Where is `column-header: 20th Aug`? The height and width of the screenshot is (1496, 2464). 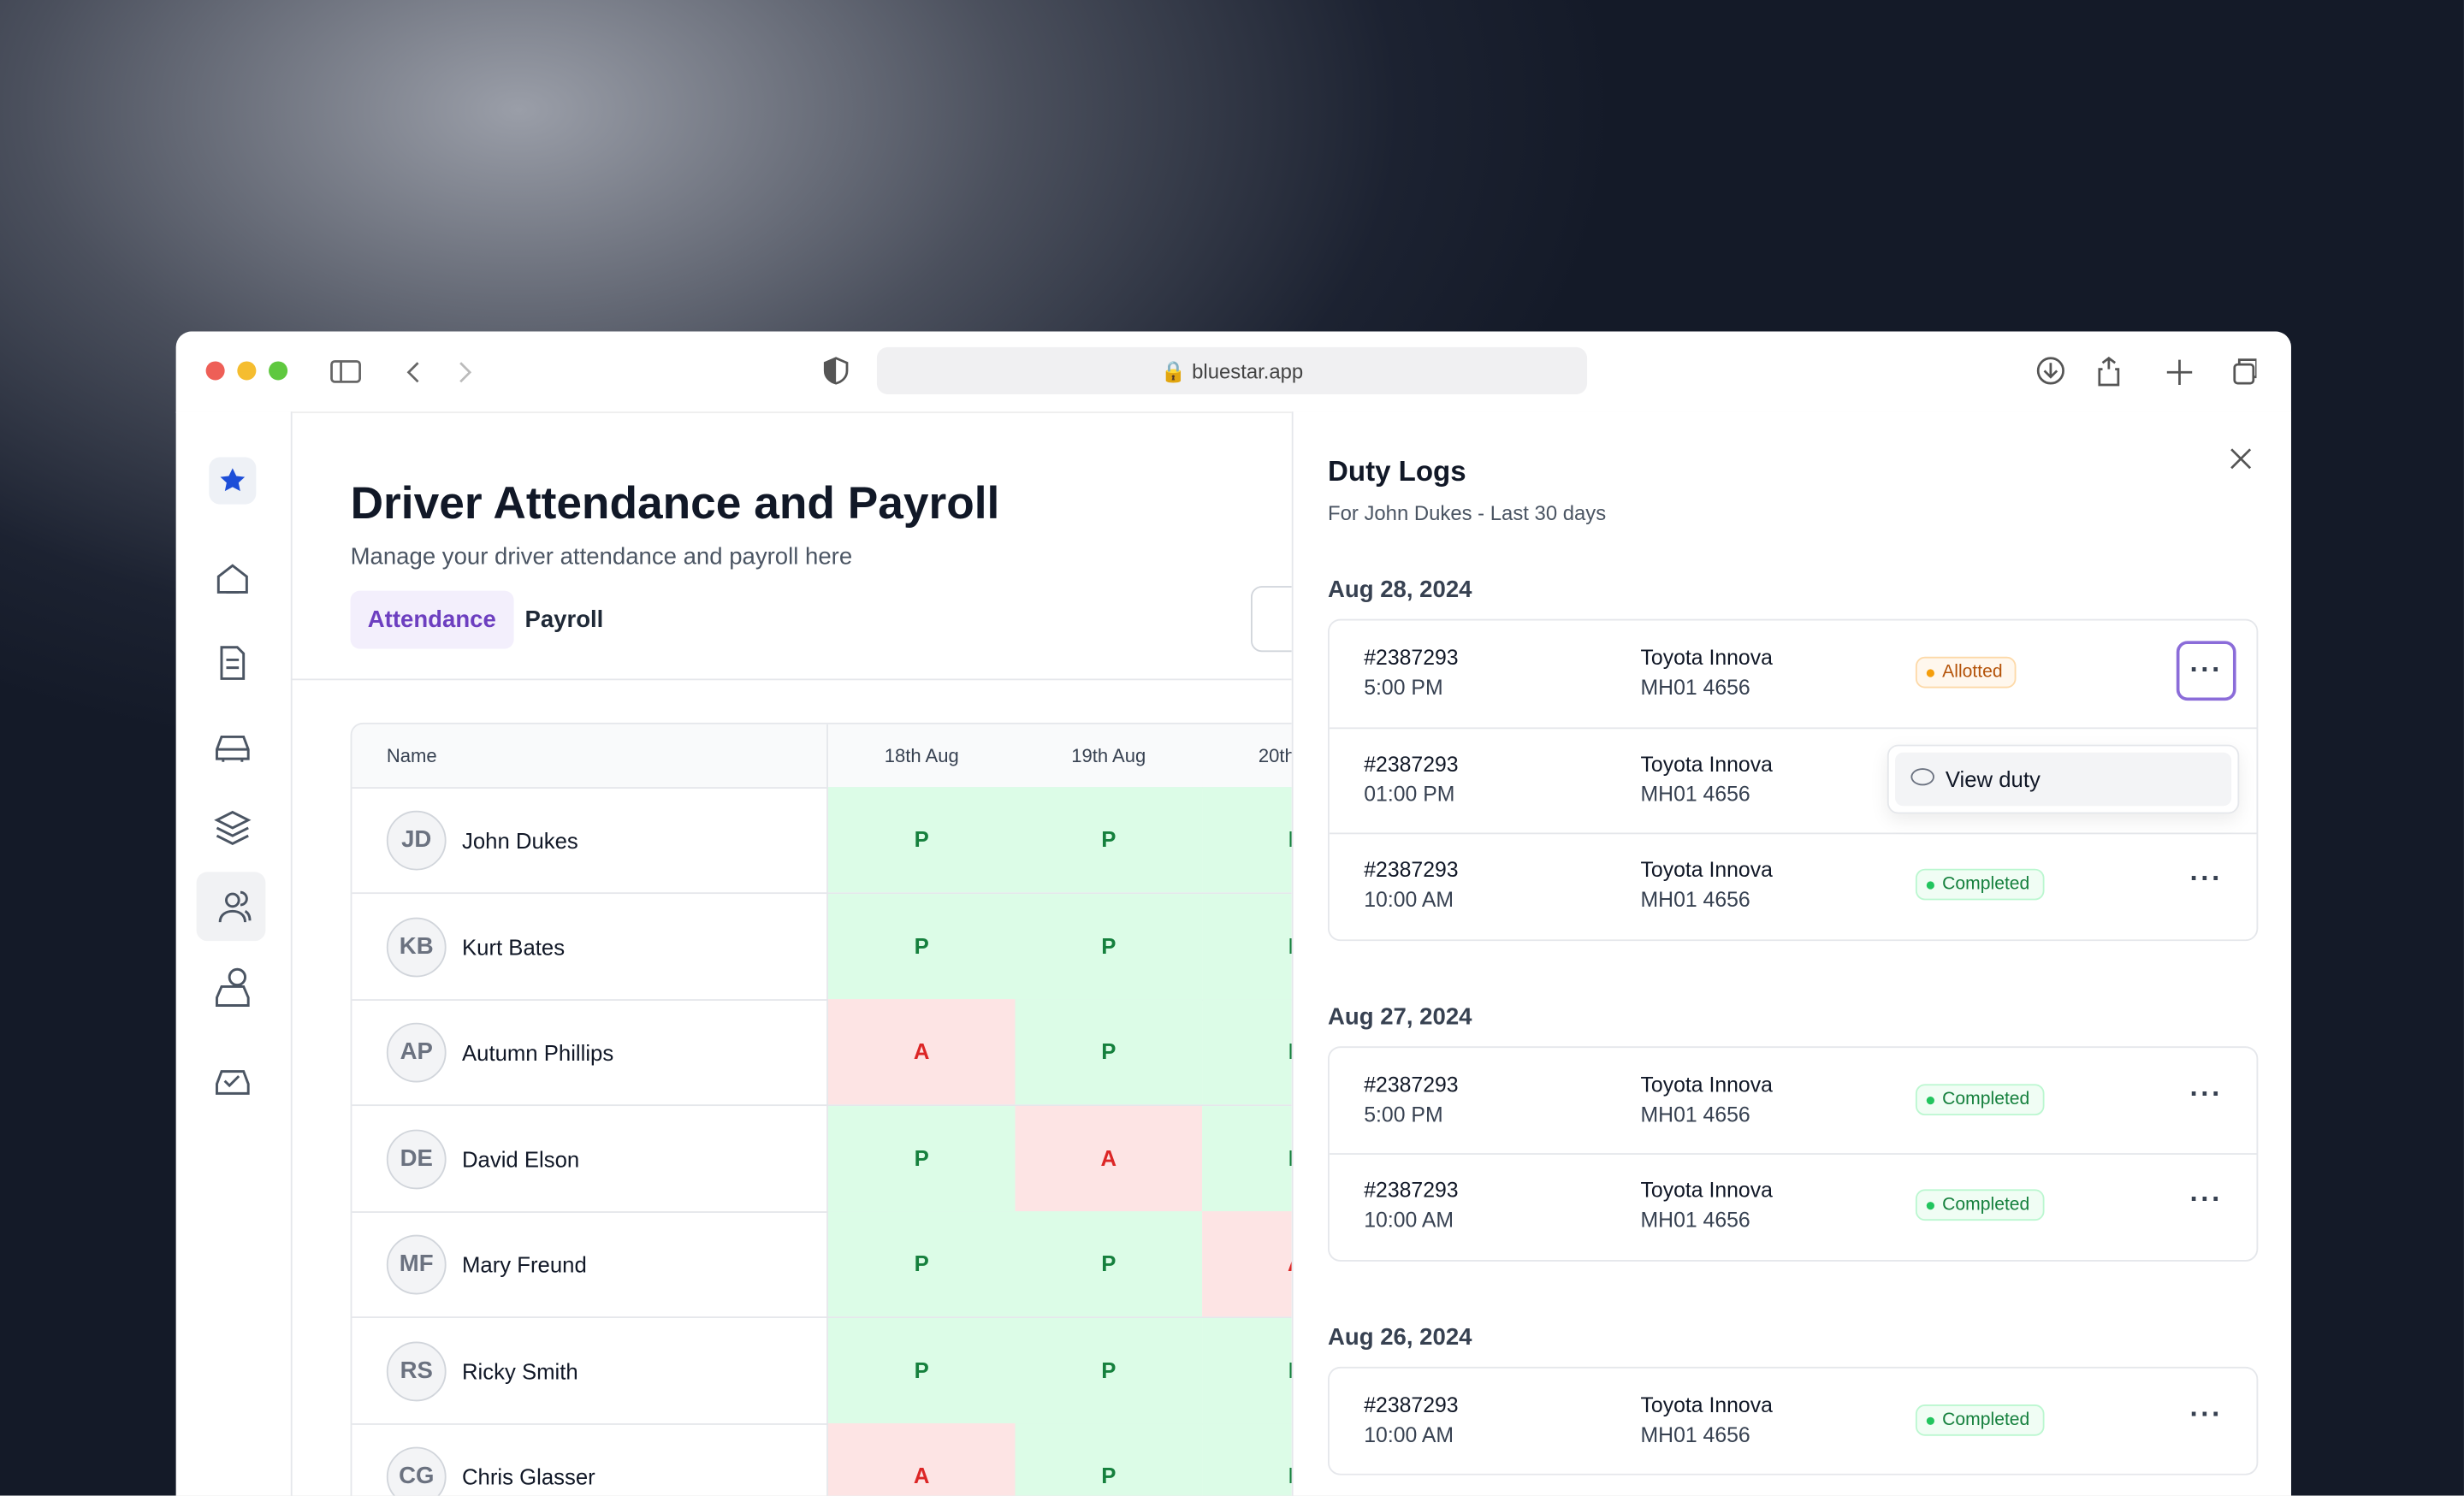 column-header: 20th Aug is located at coordinates (1275, 756).